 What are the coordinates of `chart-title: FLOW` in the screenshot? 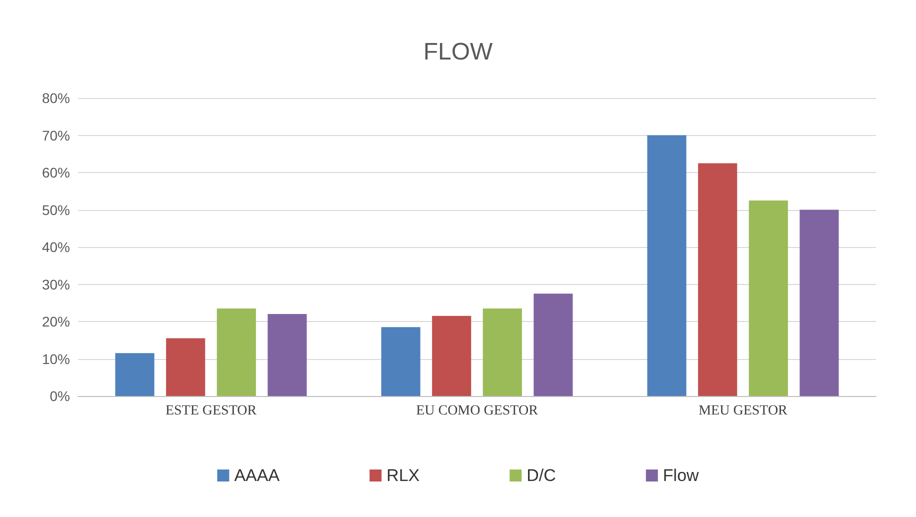 It's located at (458, 52).